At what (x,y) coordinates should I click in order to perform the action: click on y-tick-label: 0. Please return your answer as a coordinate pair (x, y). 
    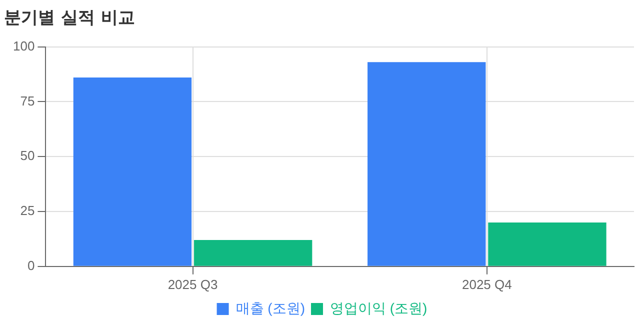
    Looking at the image, I should click on (31, 265).